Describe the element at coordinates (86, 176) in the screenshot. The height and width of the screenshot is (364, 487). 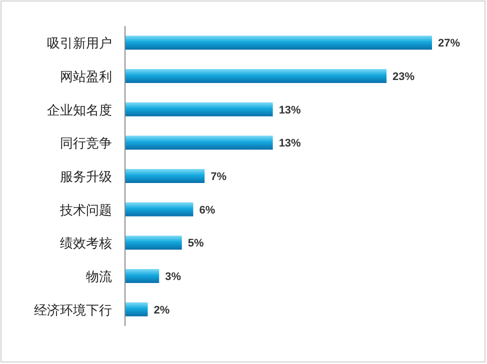
I see `y-tick-label: 服务升级` at that location.